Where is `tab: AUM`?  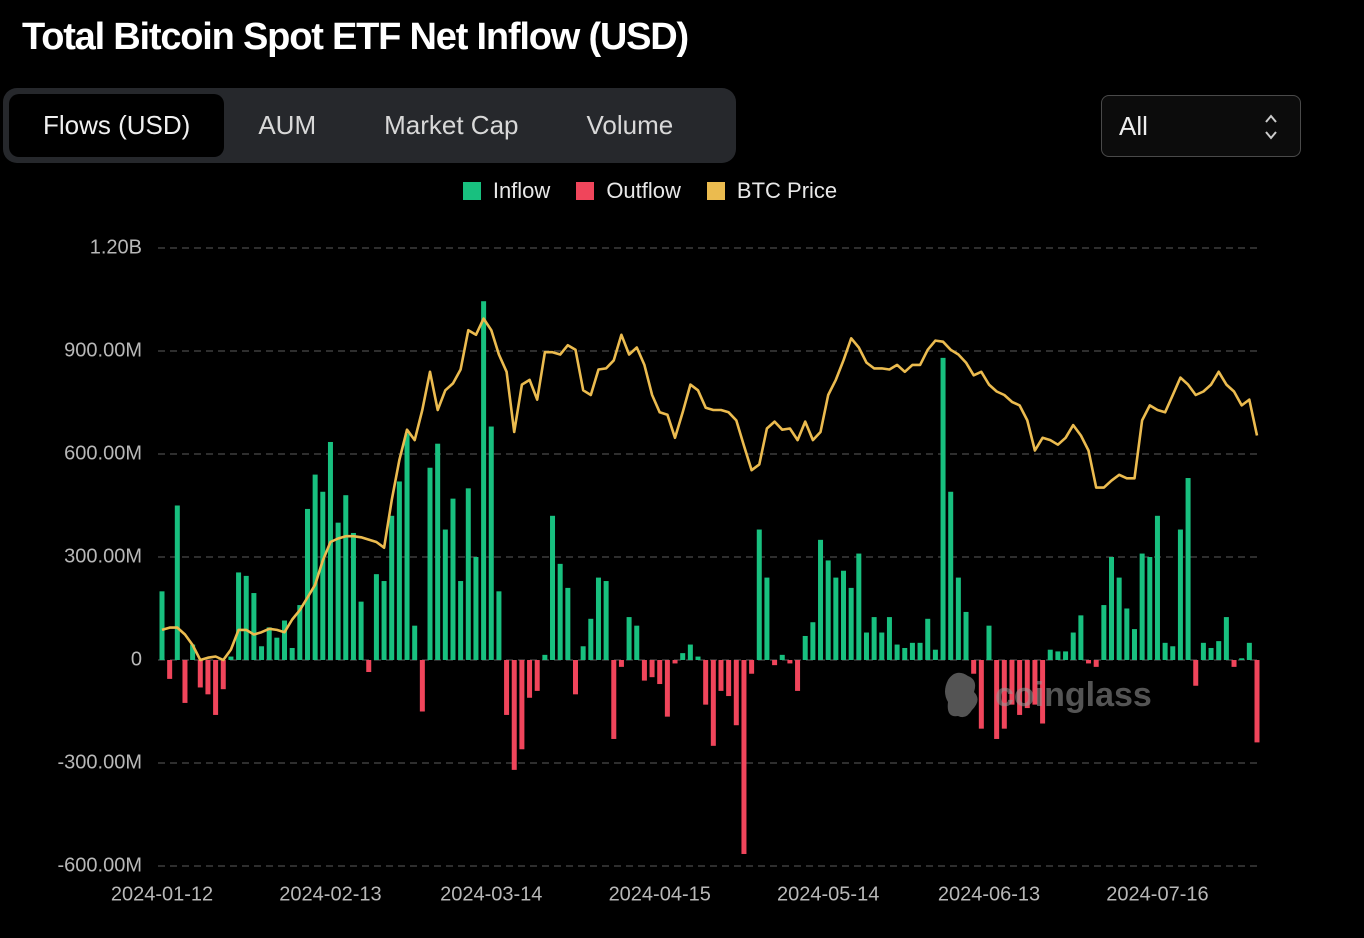
tab: AUM is located at coordinates (287, 125).